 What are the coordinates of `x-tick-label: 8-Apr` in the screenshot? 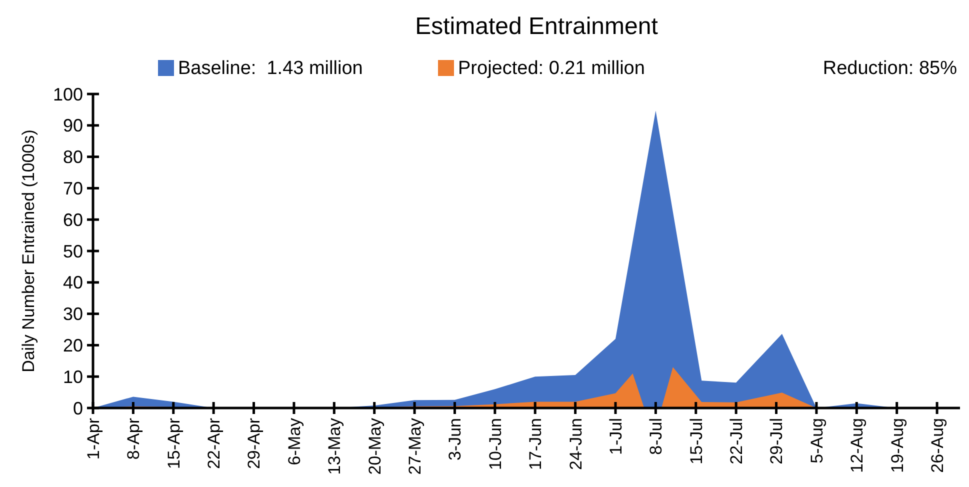 It's located at (134, 439).